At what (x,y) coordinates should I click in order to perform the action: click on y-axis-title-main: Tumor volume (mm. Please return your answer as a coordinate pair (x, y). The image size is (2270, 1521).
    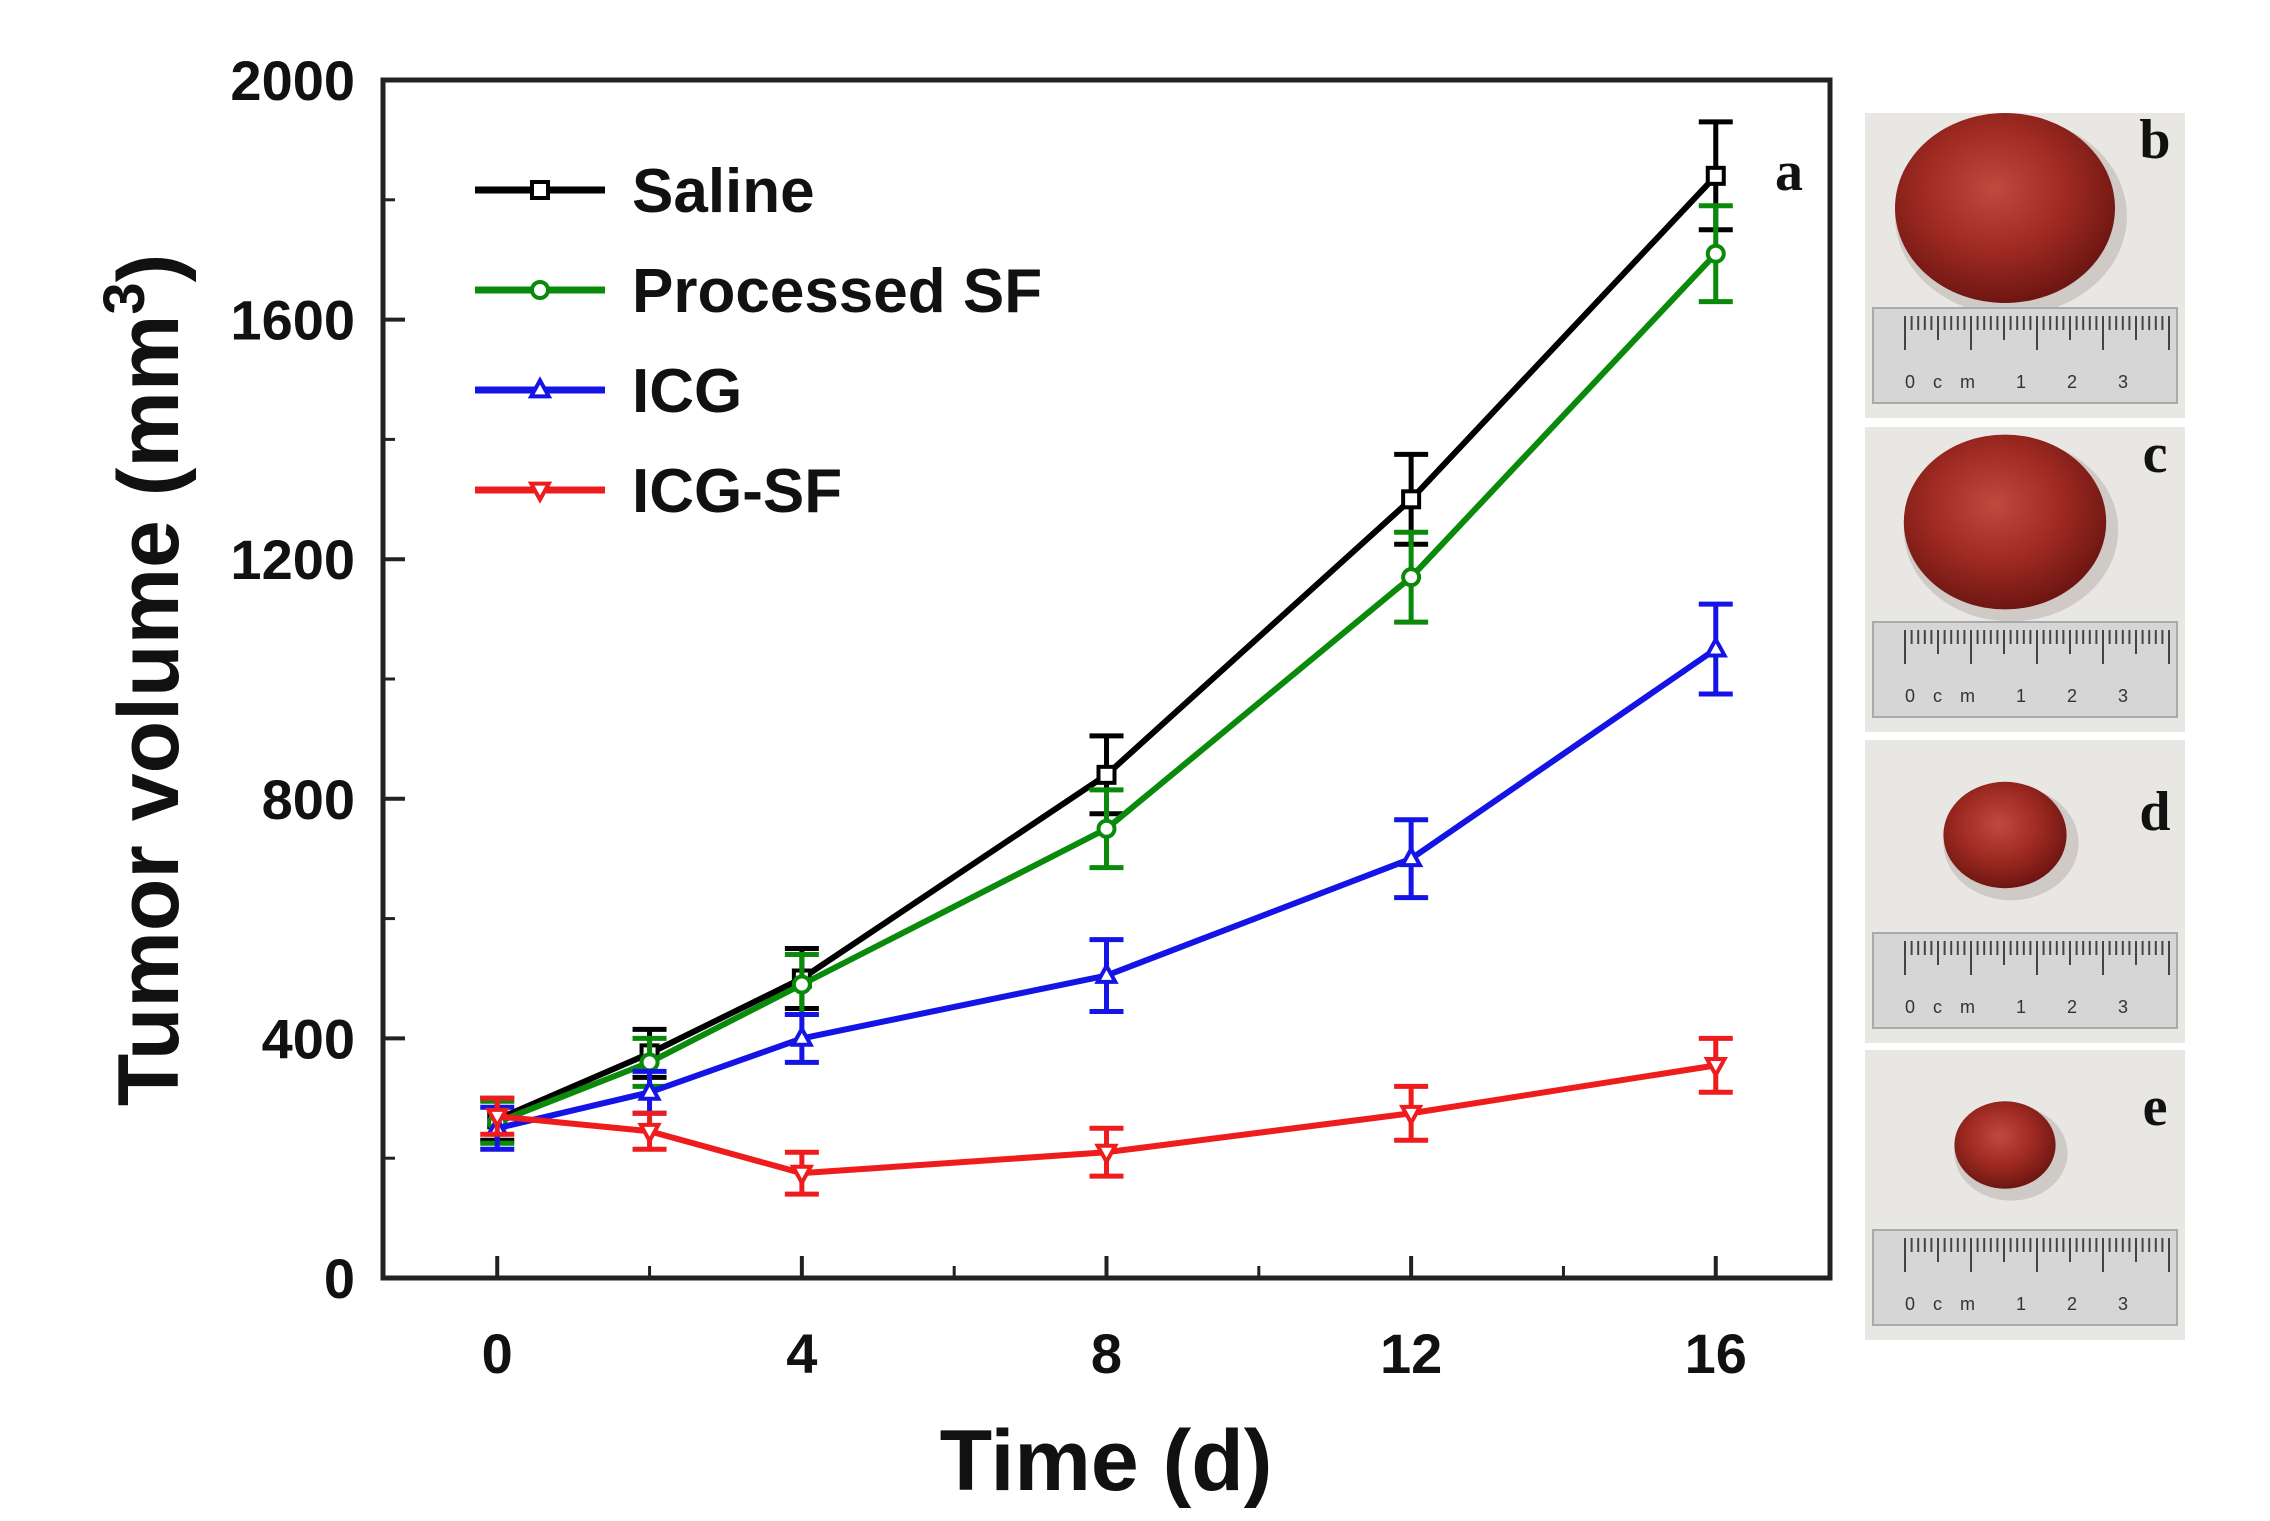
    Looking at the image, I should click on (149, 711).